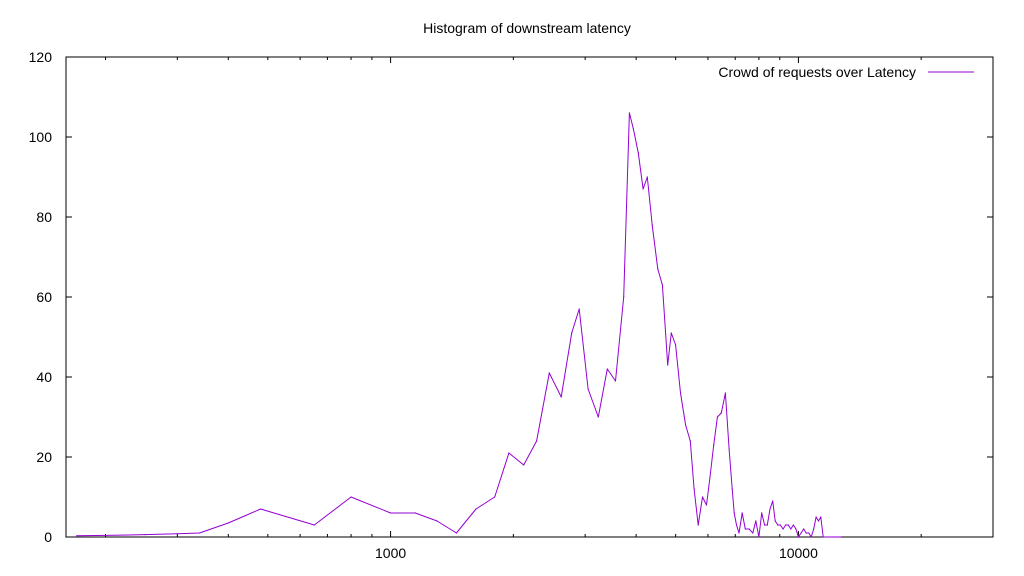 Image resolution: width=1024 pixels, height=576 pixels. Describe the element at coordinates (44, 457) in the screenshot. I see `y-tick-label: 20` at that location.